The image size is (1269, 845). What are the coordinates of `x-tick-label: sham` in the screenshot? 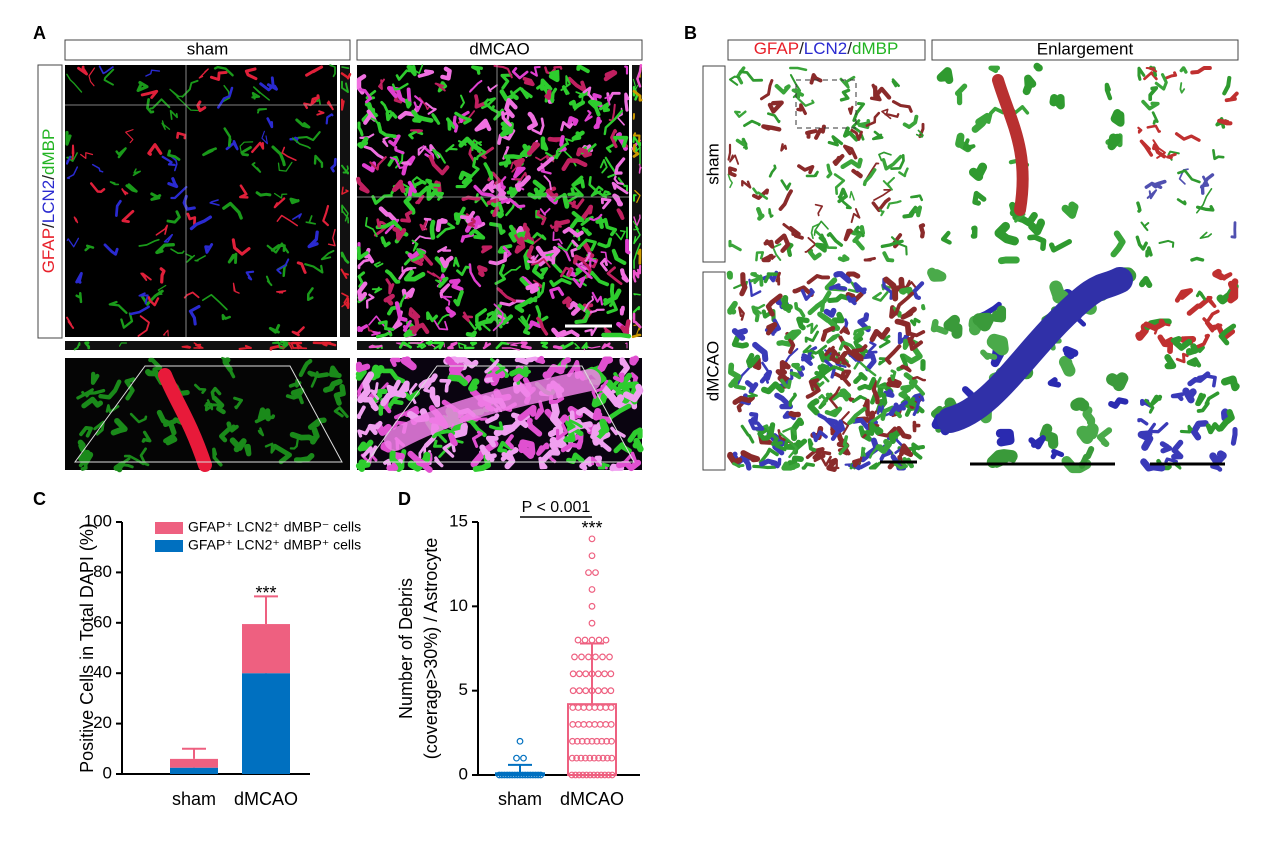 It's located at (520, 799).